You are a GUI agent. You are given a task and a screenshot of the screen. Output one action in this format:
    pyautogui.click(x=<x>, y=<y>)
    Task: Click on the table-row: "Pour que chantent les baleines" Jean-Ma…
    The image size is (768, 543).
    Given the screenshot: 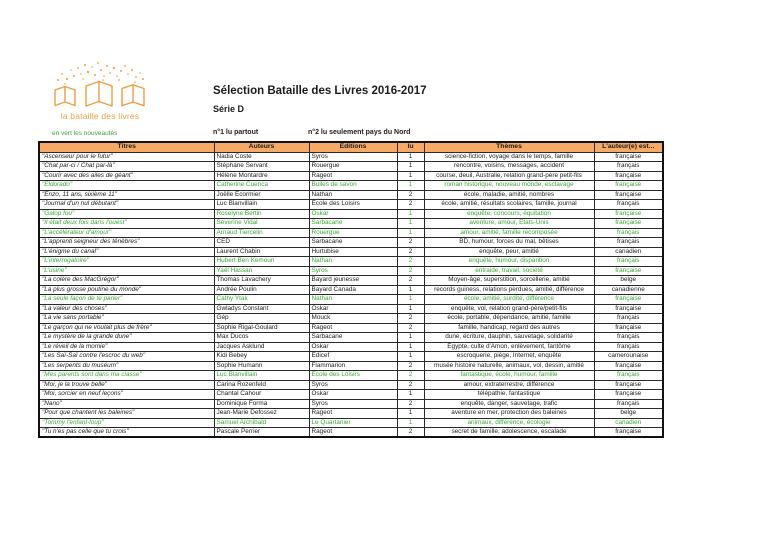 What is the action you would take?
    pyautogui.click(x=351, y=413)
    